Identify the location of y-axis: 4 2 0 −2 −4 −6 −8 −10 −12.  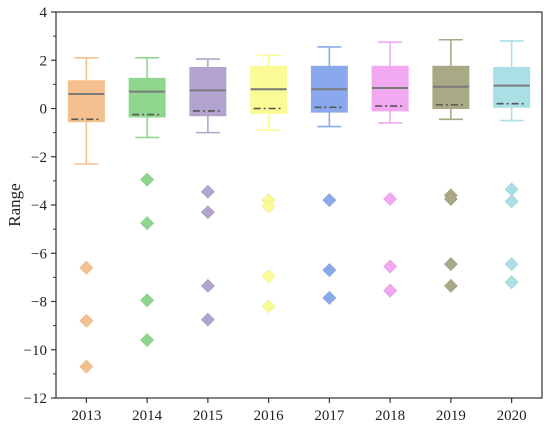
(40, 206).